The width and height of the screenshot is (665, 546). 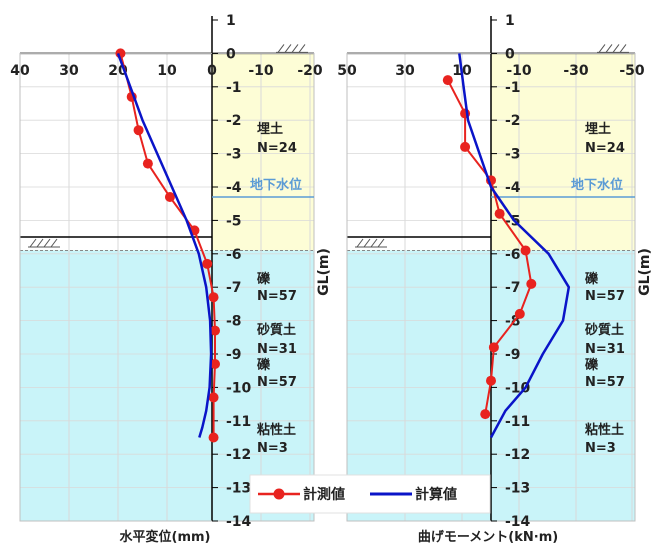 I want to click on x-tick-label: 0, so click(x=212, y=71).